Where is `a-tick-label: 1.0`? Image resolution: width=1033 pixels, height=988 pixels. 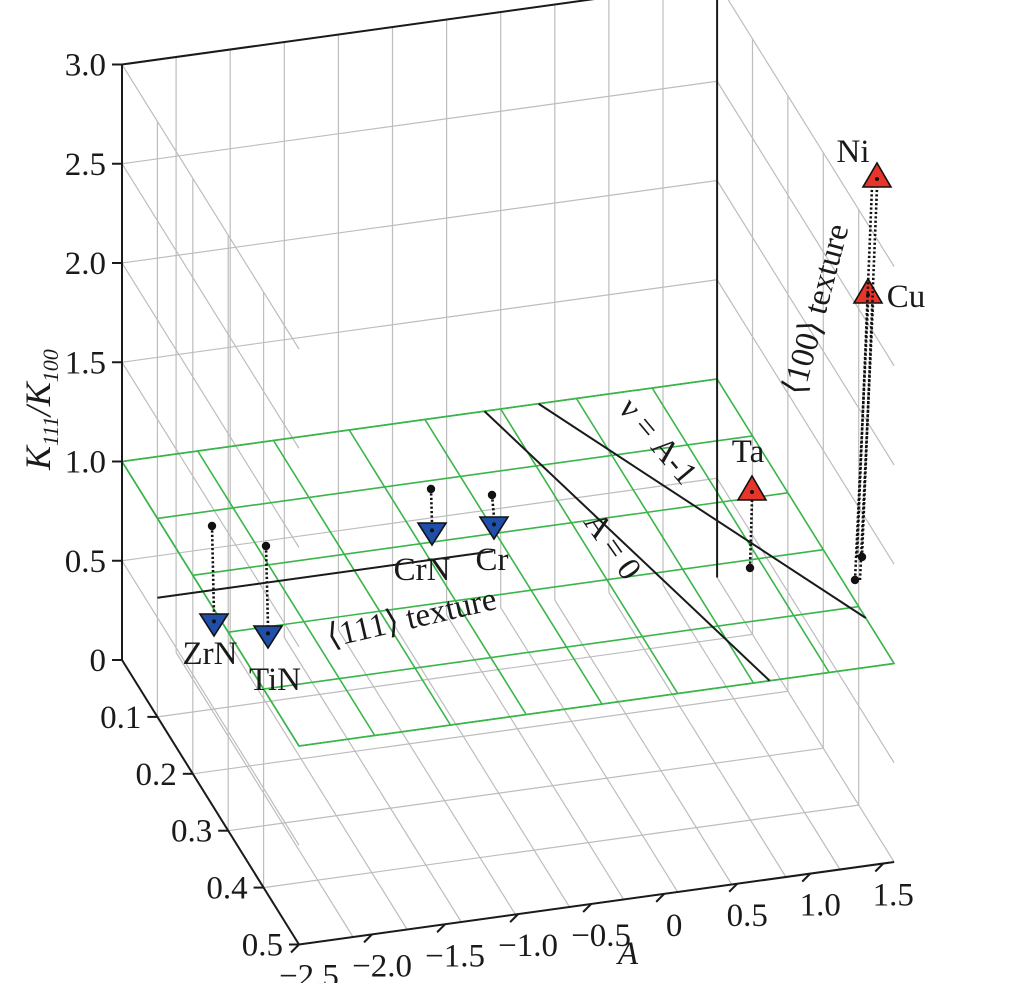
a-tick-label: 1.0 is located at coordinates (820, 906).